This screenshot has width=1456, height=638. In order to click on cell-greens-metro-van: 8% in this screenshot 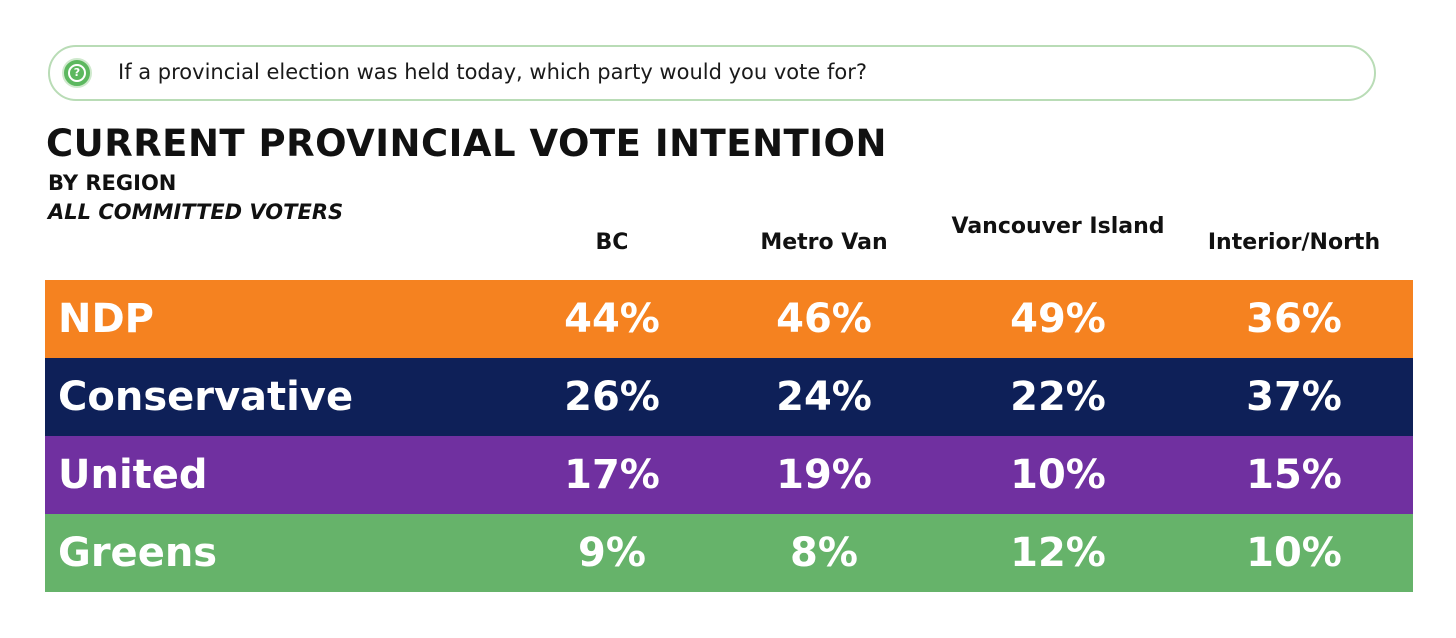, I will do `click(824, 553)`.